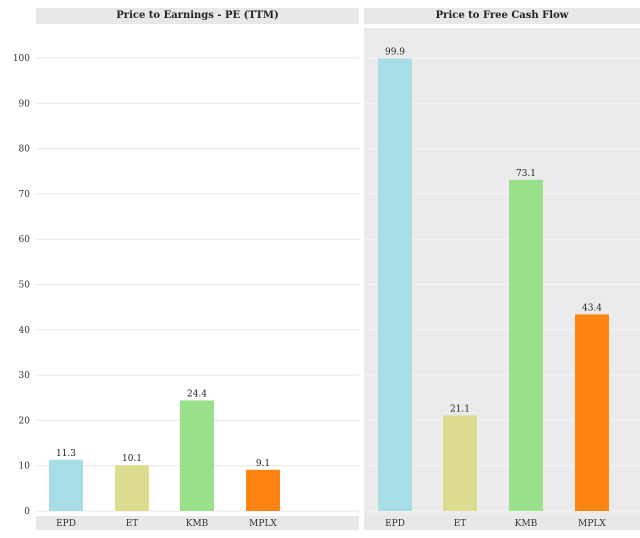 This screenshot has width=640, height=538. What do you see at coordinates (197, 394) in the screenshot?
I see `left-data-label: 24.4` at bounding box center [197, 394].